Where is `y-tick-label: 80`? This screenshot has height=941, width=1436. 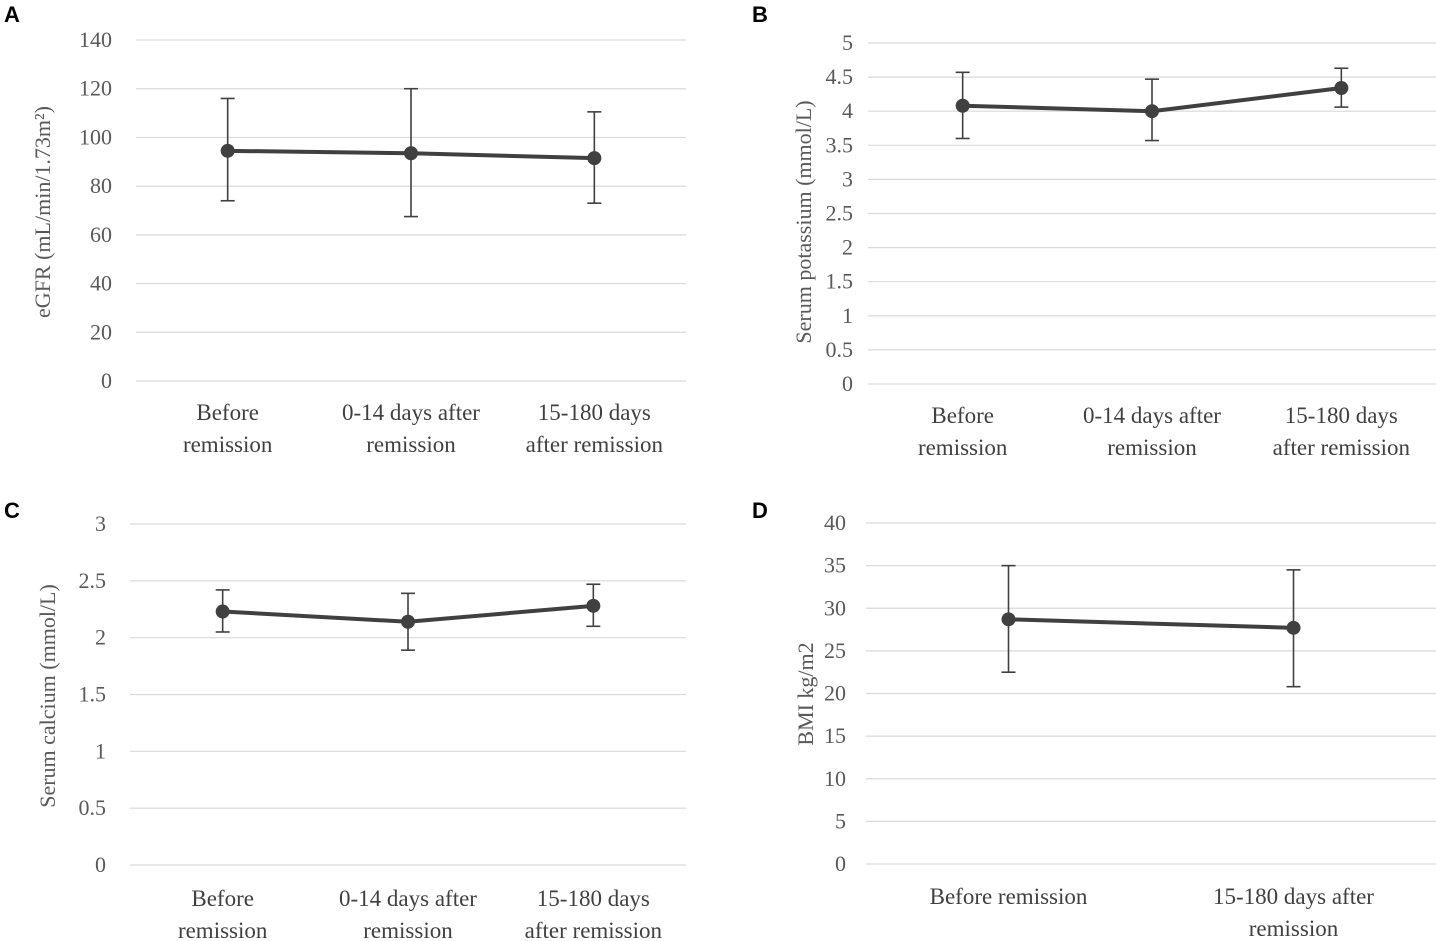
y-tick-label: 80 is located at coordinates (101, 185).